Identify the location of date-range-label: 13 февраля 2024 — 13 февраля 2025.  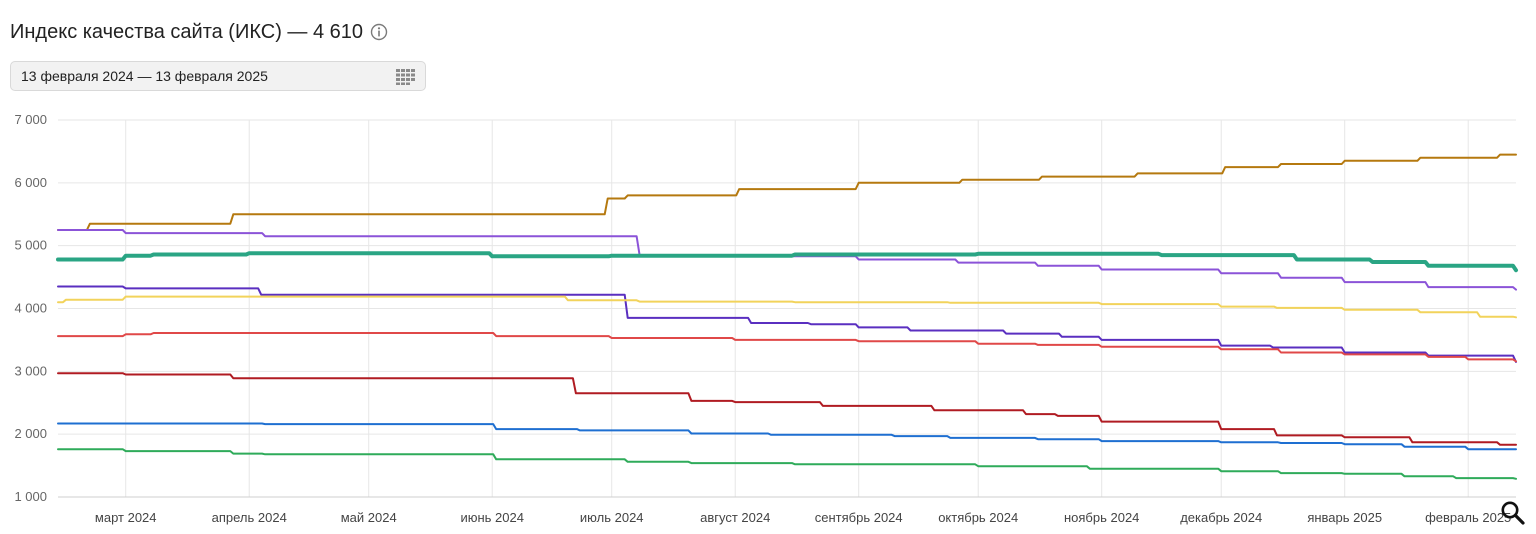
(144, 76).